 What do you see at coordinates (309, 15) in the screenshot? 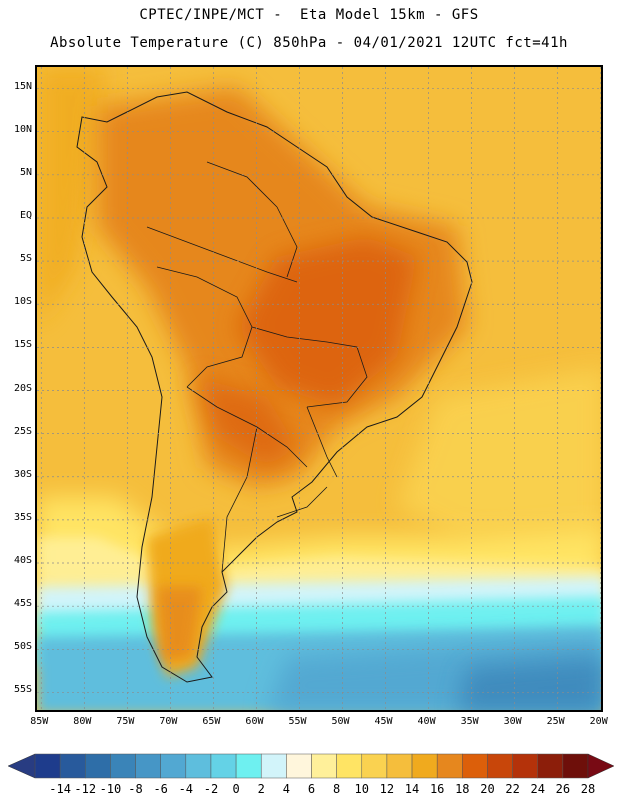
I see `title-line-1: CPTEC/INPE/MCT - Eta Model 15km - GFS` at bounding box center [309, 15].